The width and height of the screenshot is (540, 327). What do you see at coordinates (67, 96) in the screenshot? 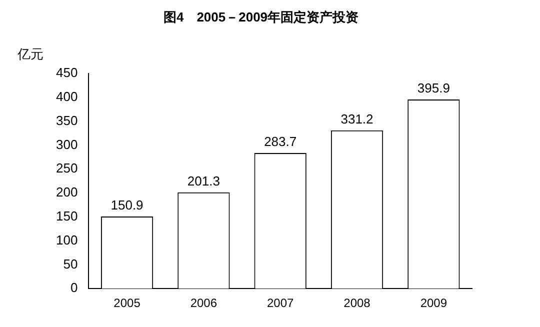
I see `y-tick-label: 400` at bounding box center [67, 96].